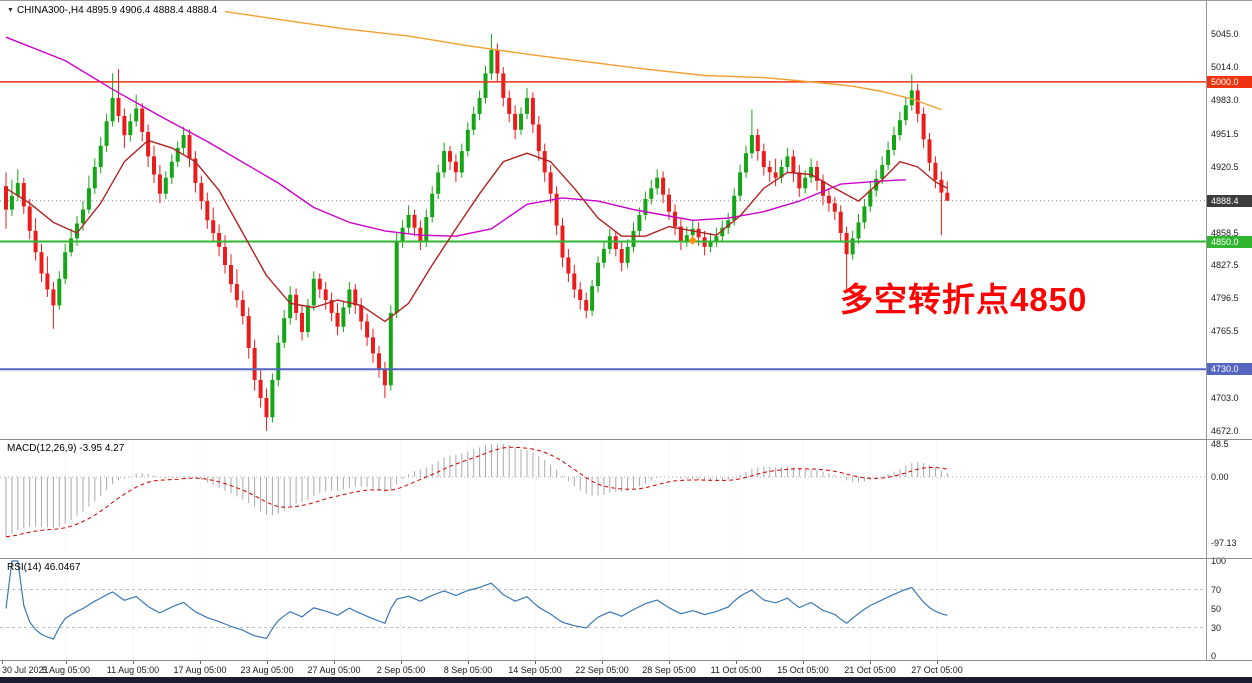  I want to click on price-axis-label: 4951.5, so click(1225, 133).